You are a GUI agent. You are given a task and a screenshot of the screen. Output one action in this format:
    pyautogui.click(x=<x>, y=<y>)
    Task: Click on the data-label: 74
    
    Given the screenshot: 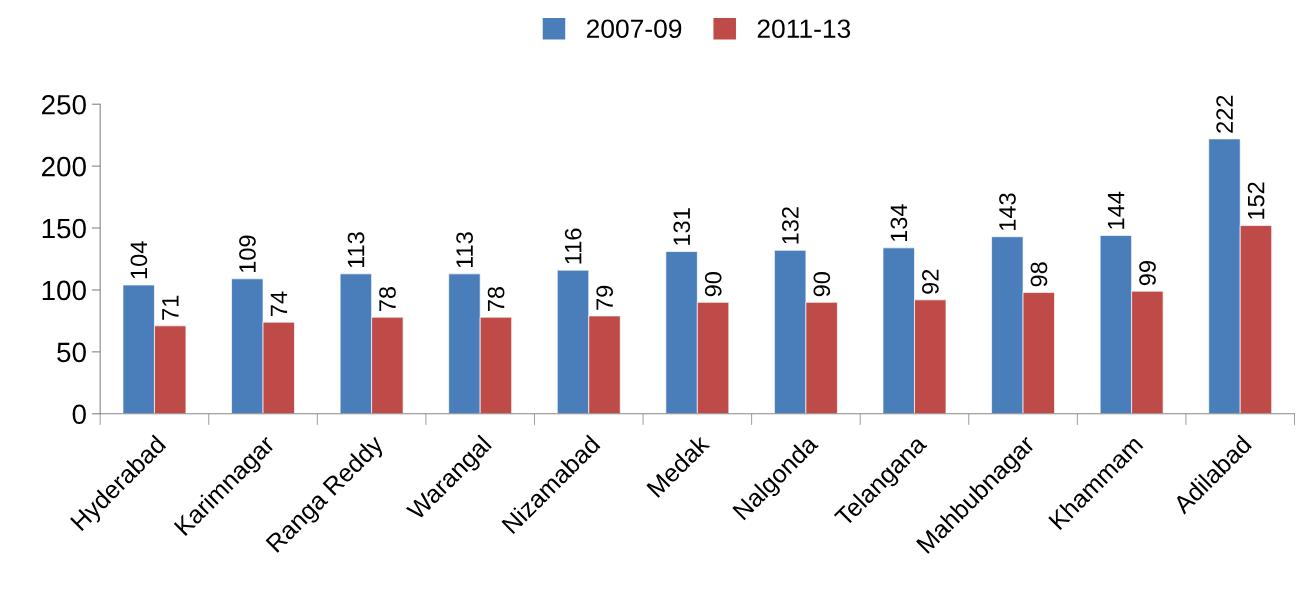 What is the action you would take?
    pyautogui.click(x=279, y=303)
    